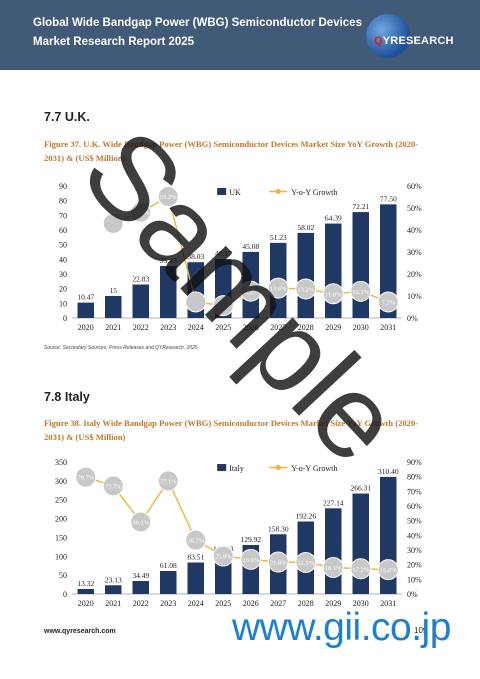  What do you see at coordinates (63, 289) in the screenshot?
I see `y-tick-label-left: 20` at bounding box center [63, 289].